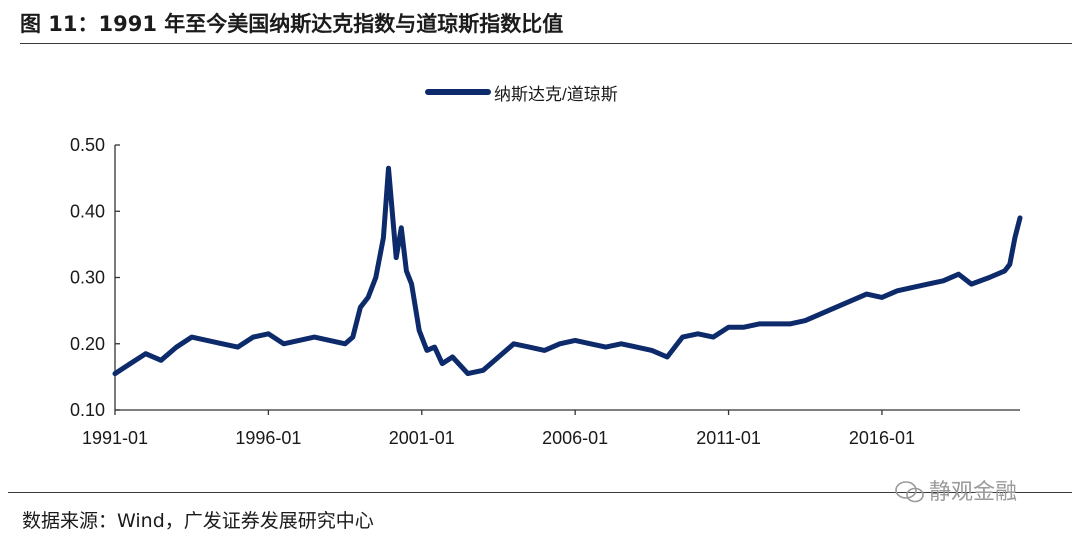  I want to click on figure-label: 图 11：, so click(59, 24).